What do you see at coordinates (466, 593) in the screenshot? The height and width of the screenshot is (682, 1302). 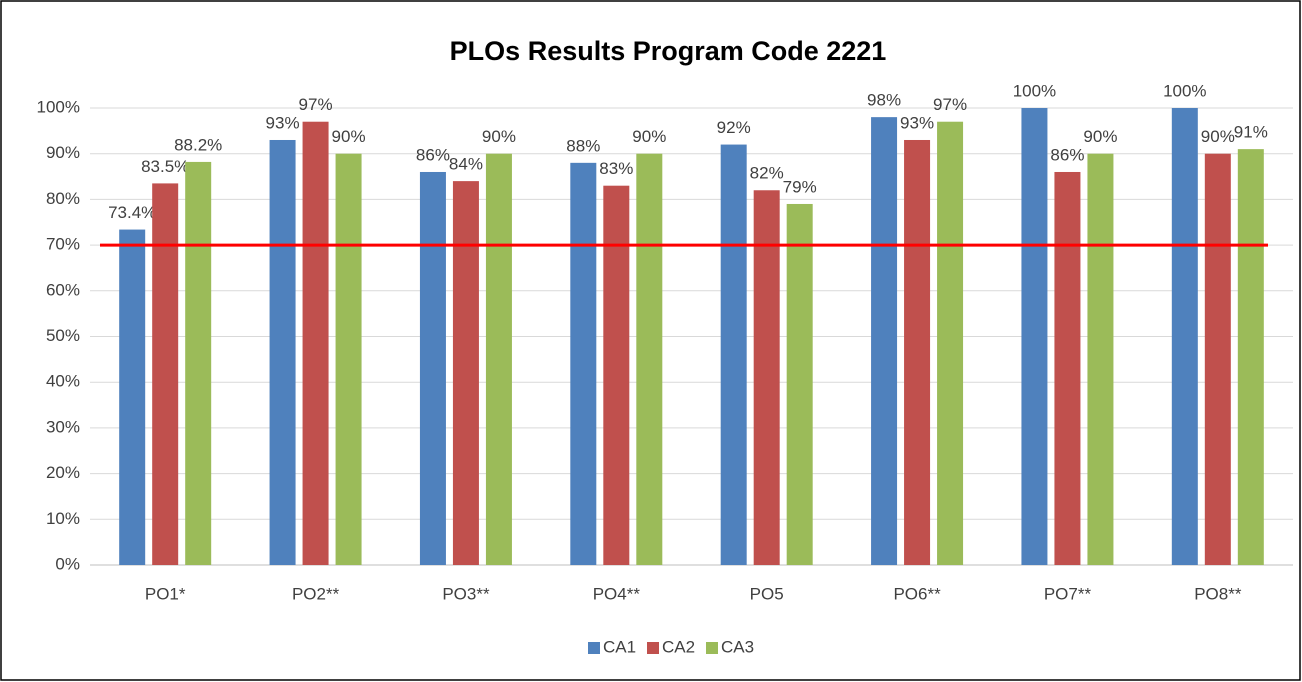 I see `x-tick-label: PO3**` at bounding box center [466, 593].